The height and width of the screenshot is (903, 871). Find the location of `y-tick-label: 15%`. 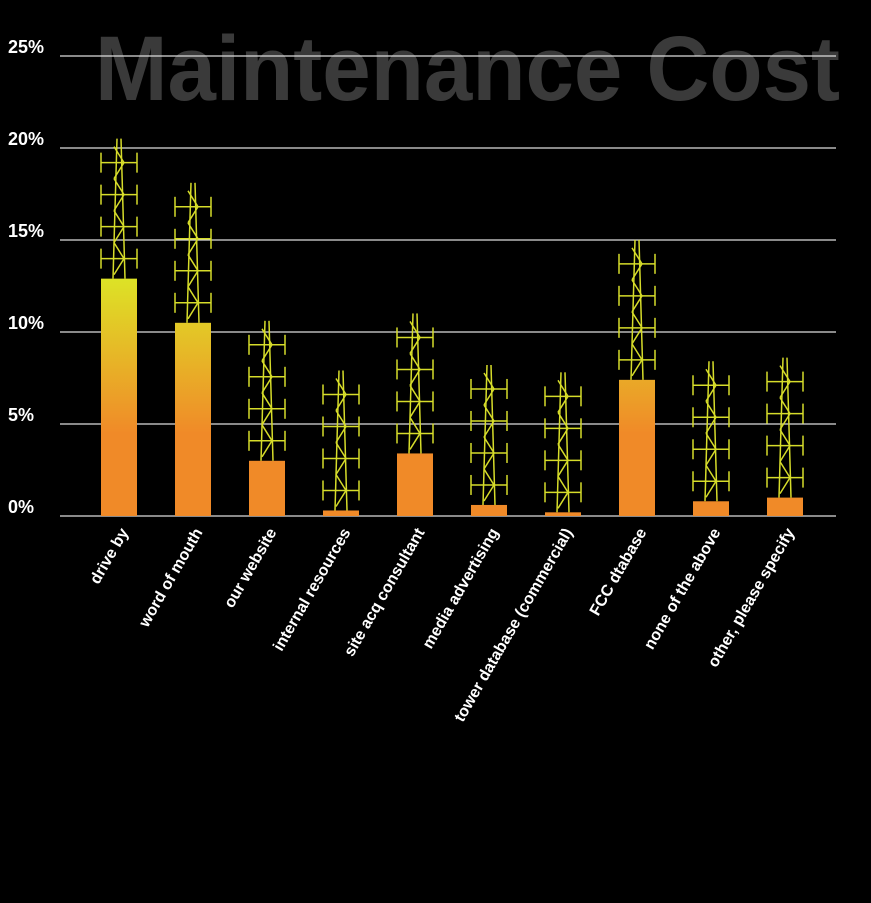

y-tick-label: 15% is located at coordinates (26, 231).